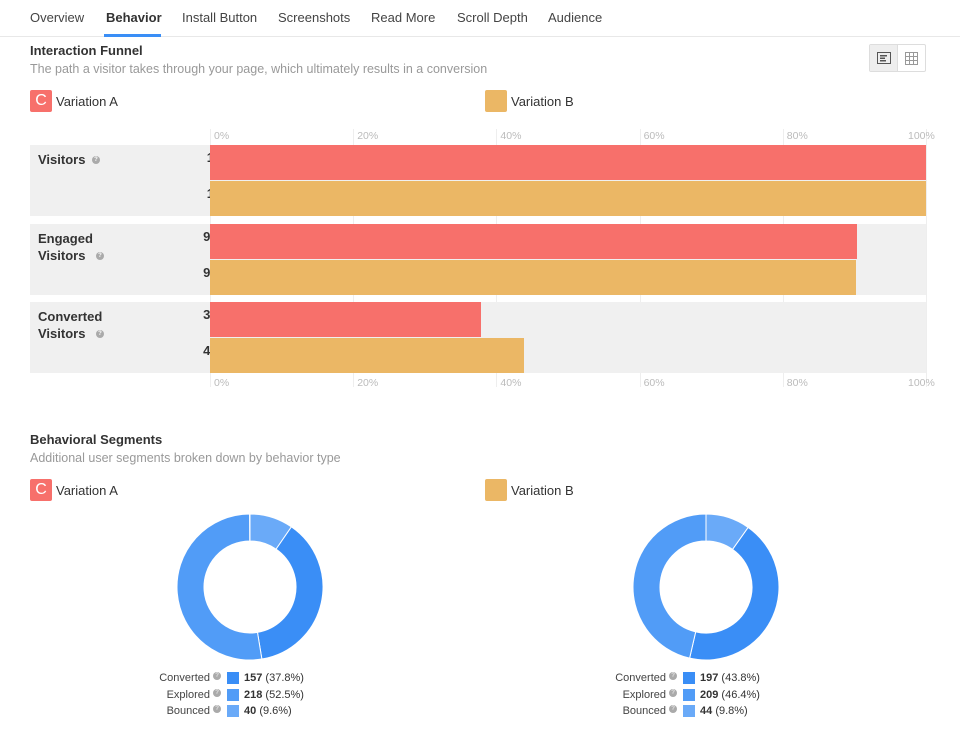  What do you see at coordinates (797, 136) in the screenshot?
I see `axis-tick-top: 80%` at bounding box center [797, 136].